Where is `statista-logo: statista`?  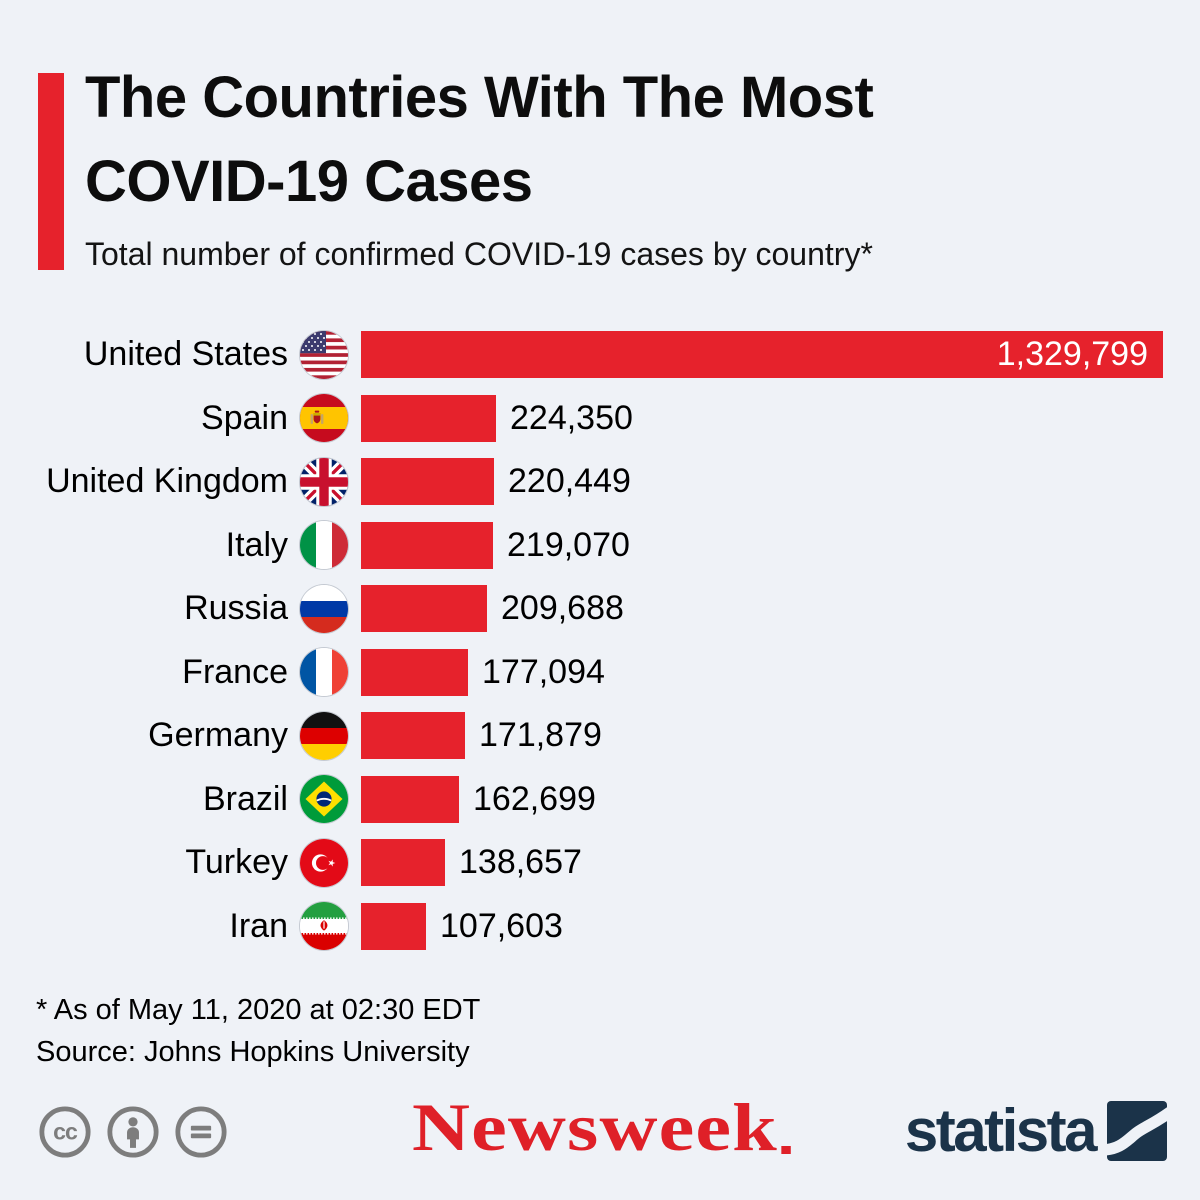 statista-logo: statista is located at coordinates (1036, 1131).